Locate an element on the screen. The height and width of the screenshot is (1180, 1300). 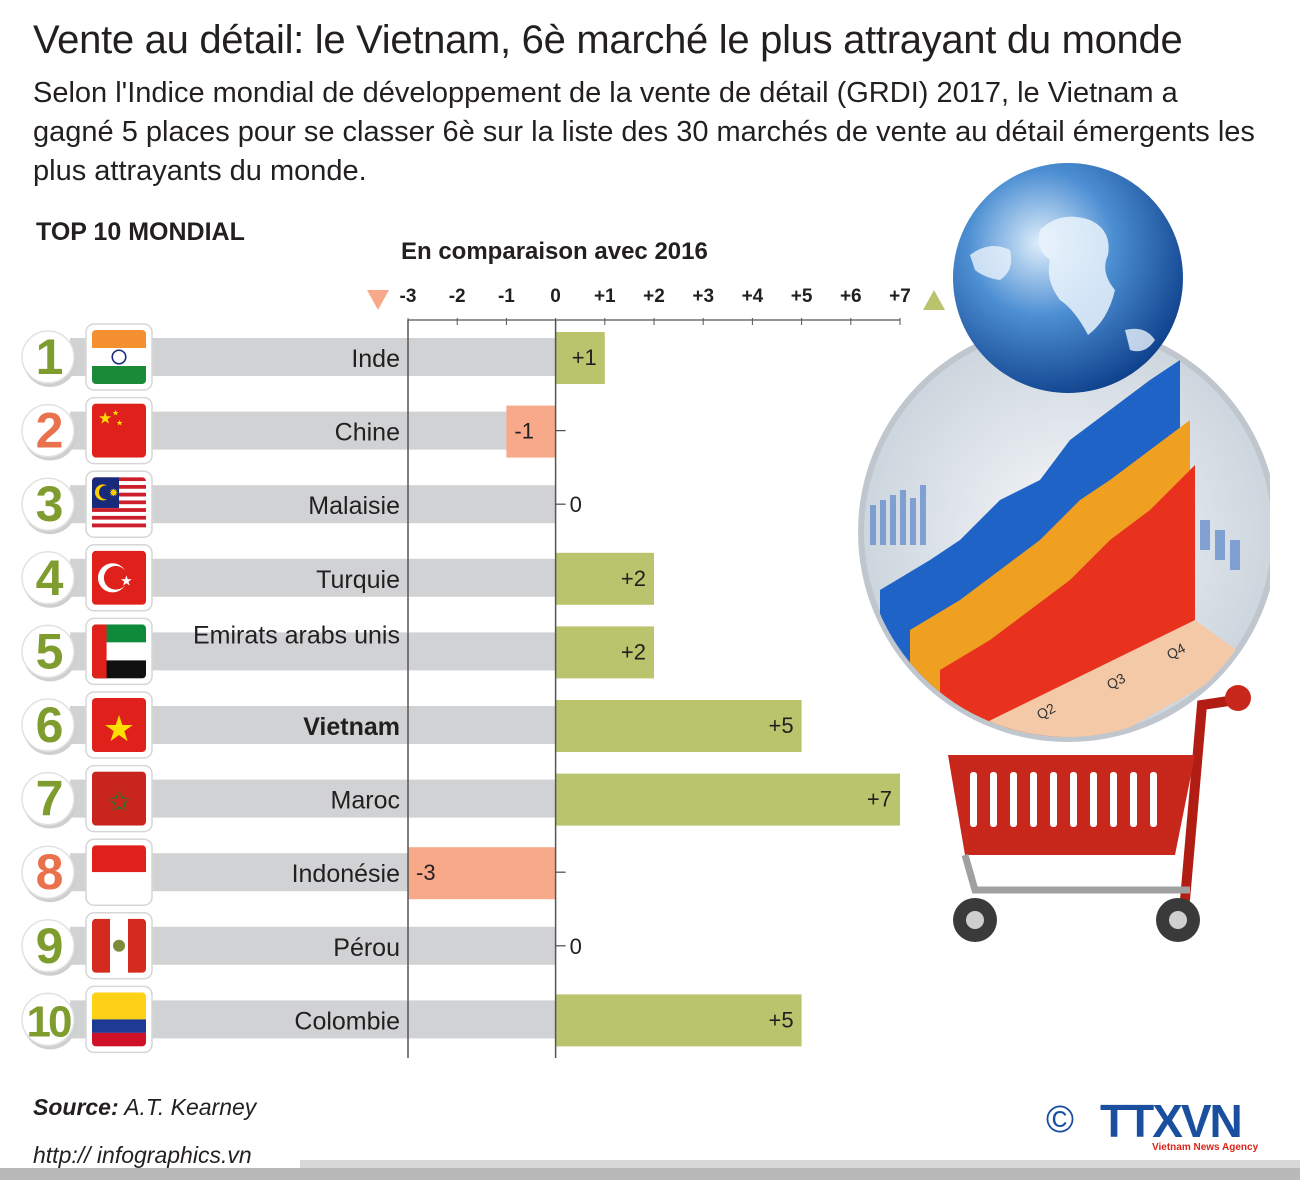
rank-badge: 1 is located at coordinates (49, 358).